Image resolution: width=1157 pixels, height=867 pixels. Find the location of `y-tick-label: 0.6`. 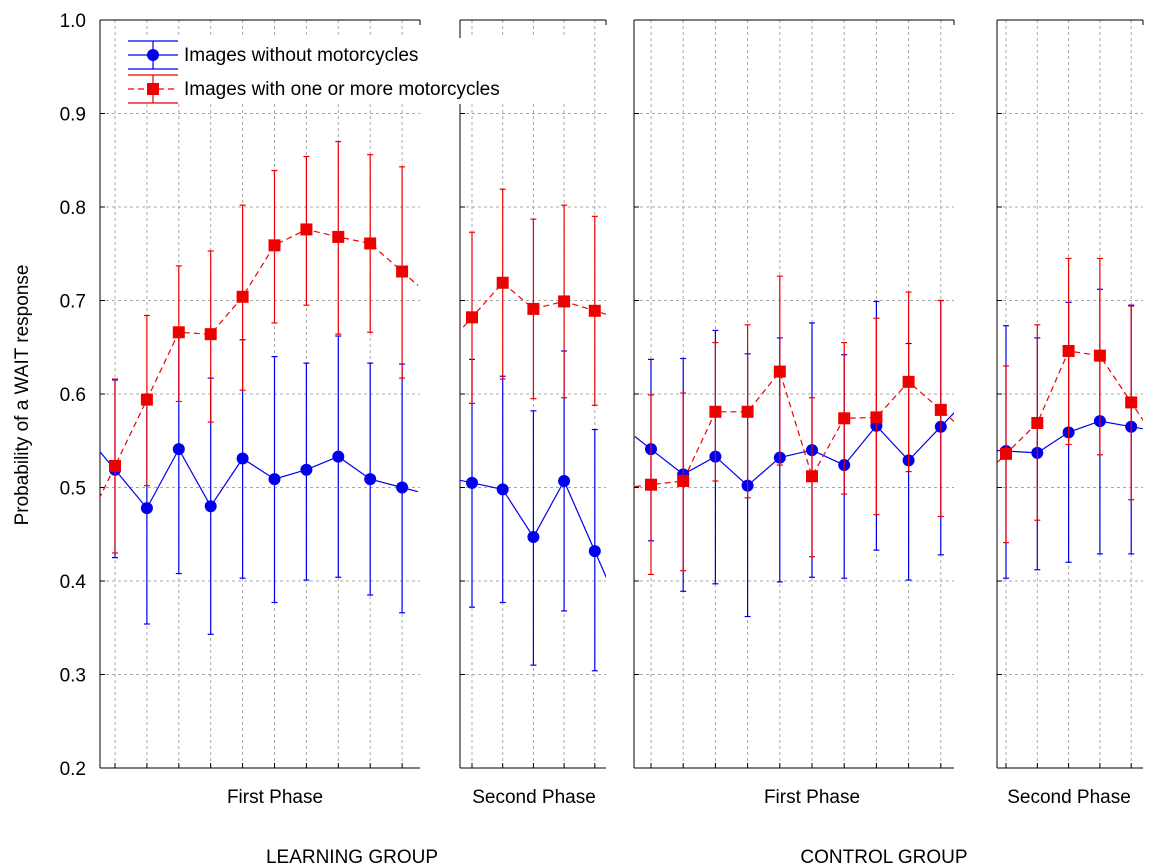

y-tick-label: 0.6 is located at coordinates (73, 395).